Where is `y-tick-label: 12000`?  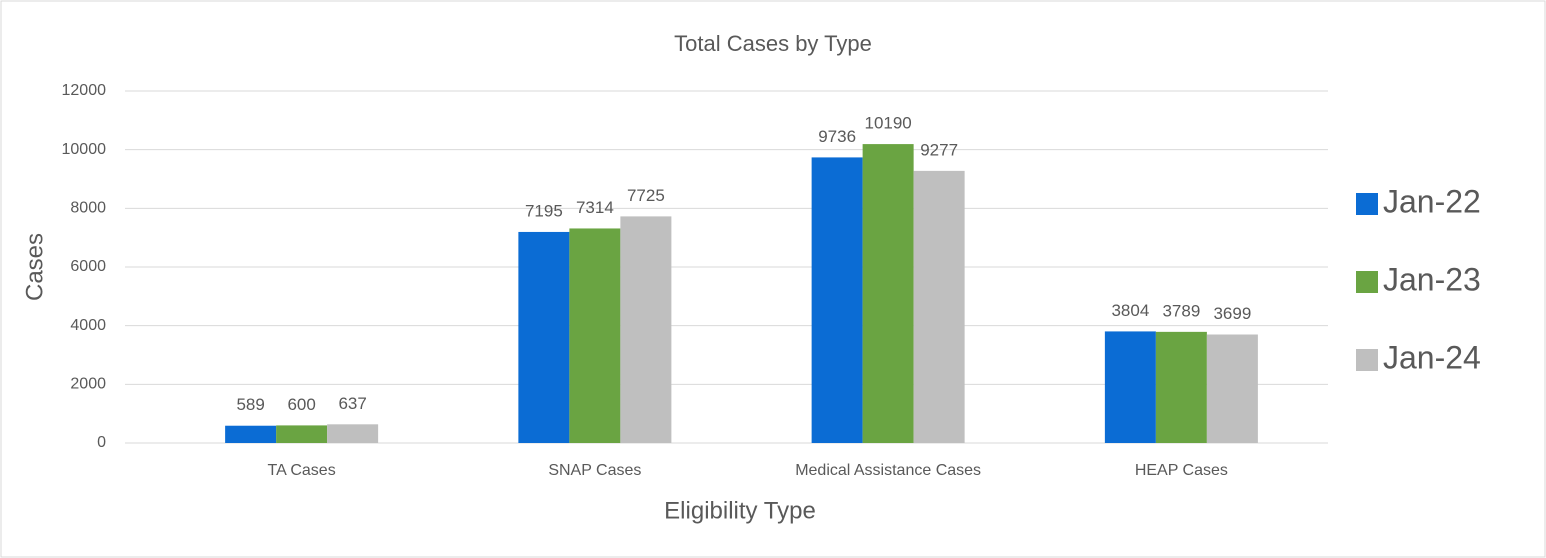
y-tick-label: 12000 is located at coordinates (84, 90).